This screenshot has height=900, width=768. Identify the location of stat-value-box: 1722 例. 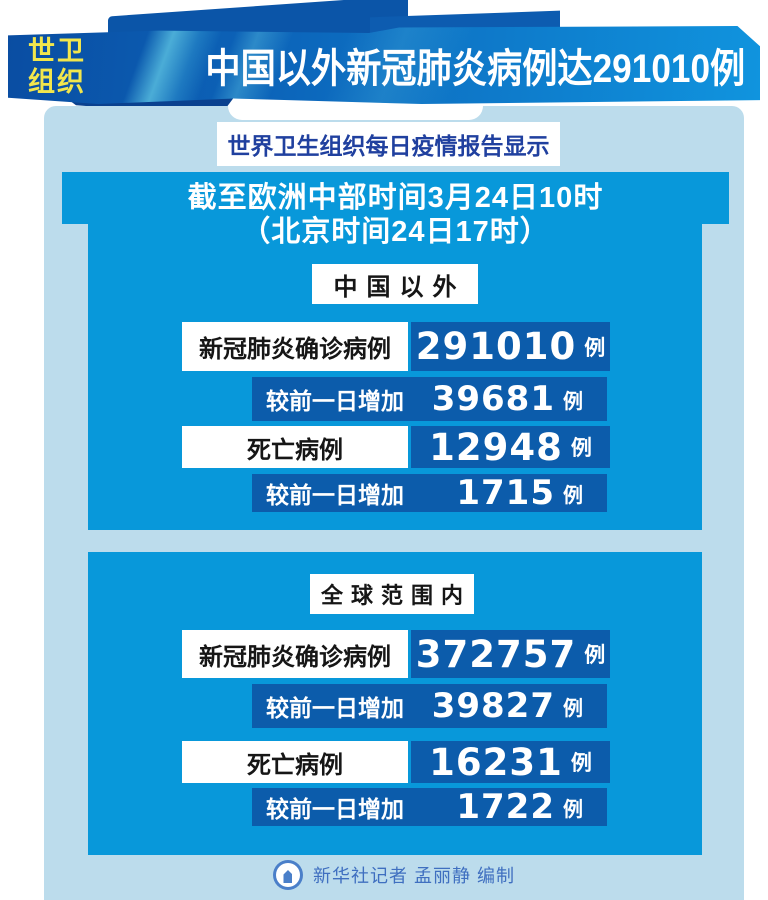
(519, 807).